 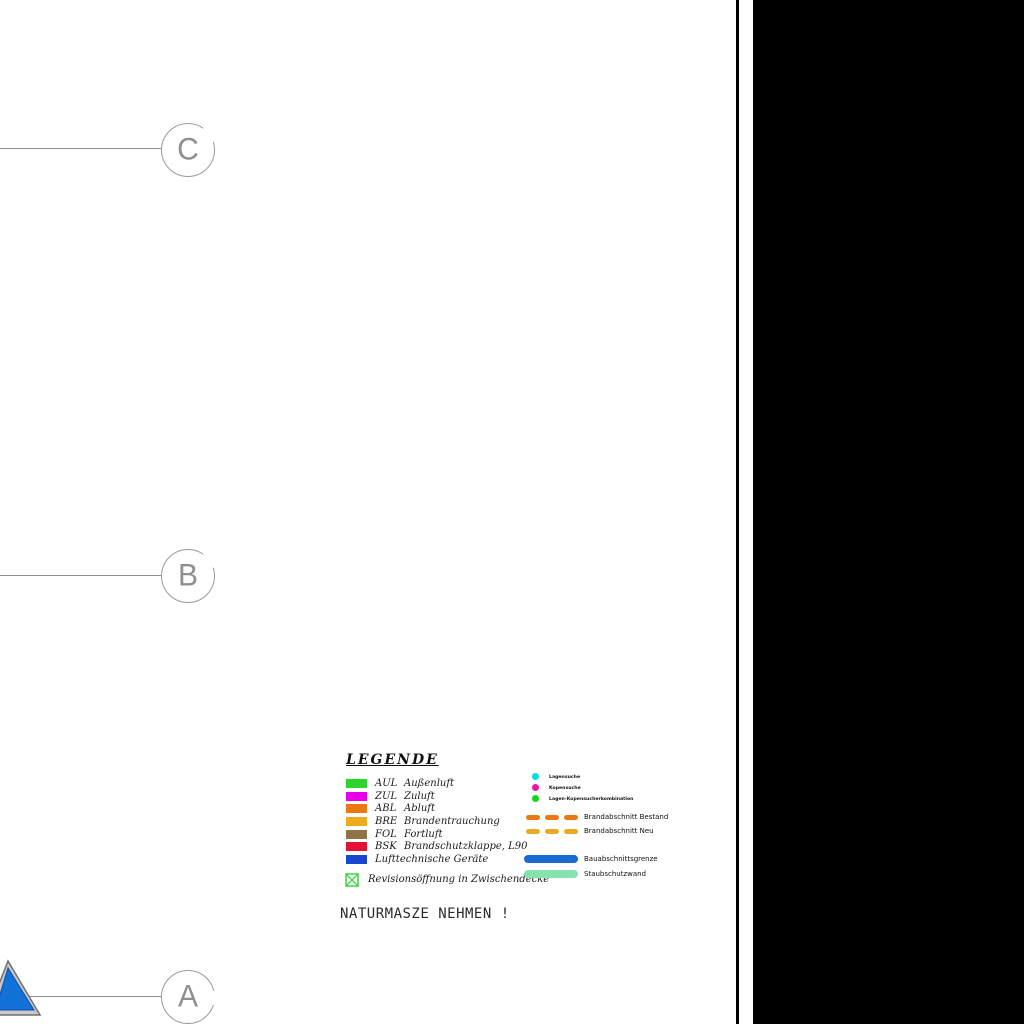 What do you see at coordinates (509, 796) in the screenshot?
I see `legend-row-zul: ZUL Zuluft` at bounding box center [509, 796].